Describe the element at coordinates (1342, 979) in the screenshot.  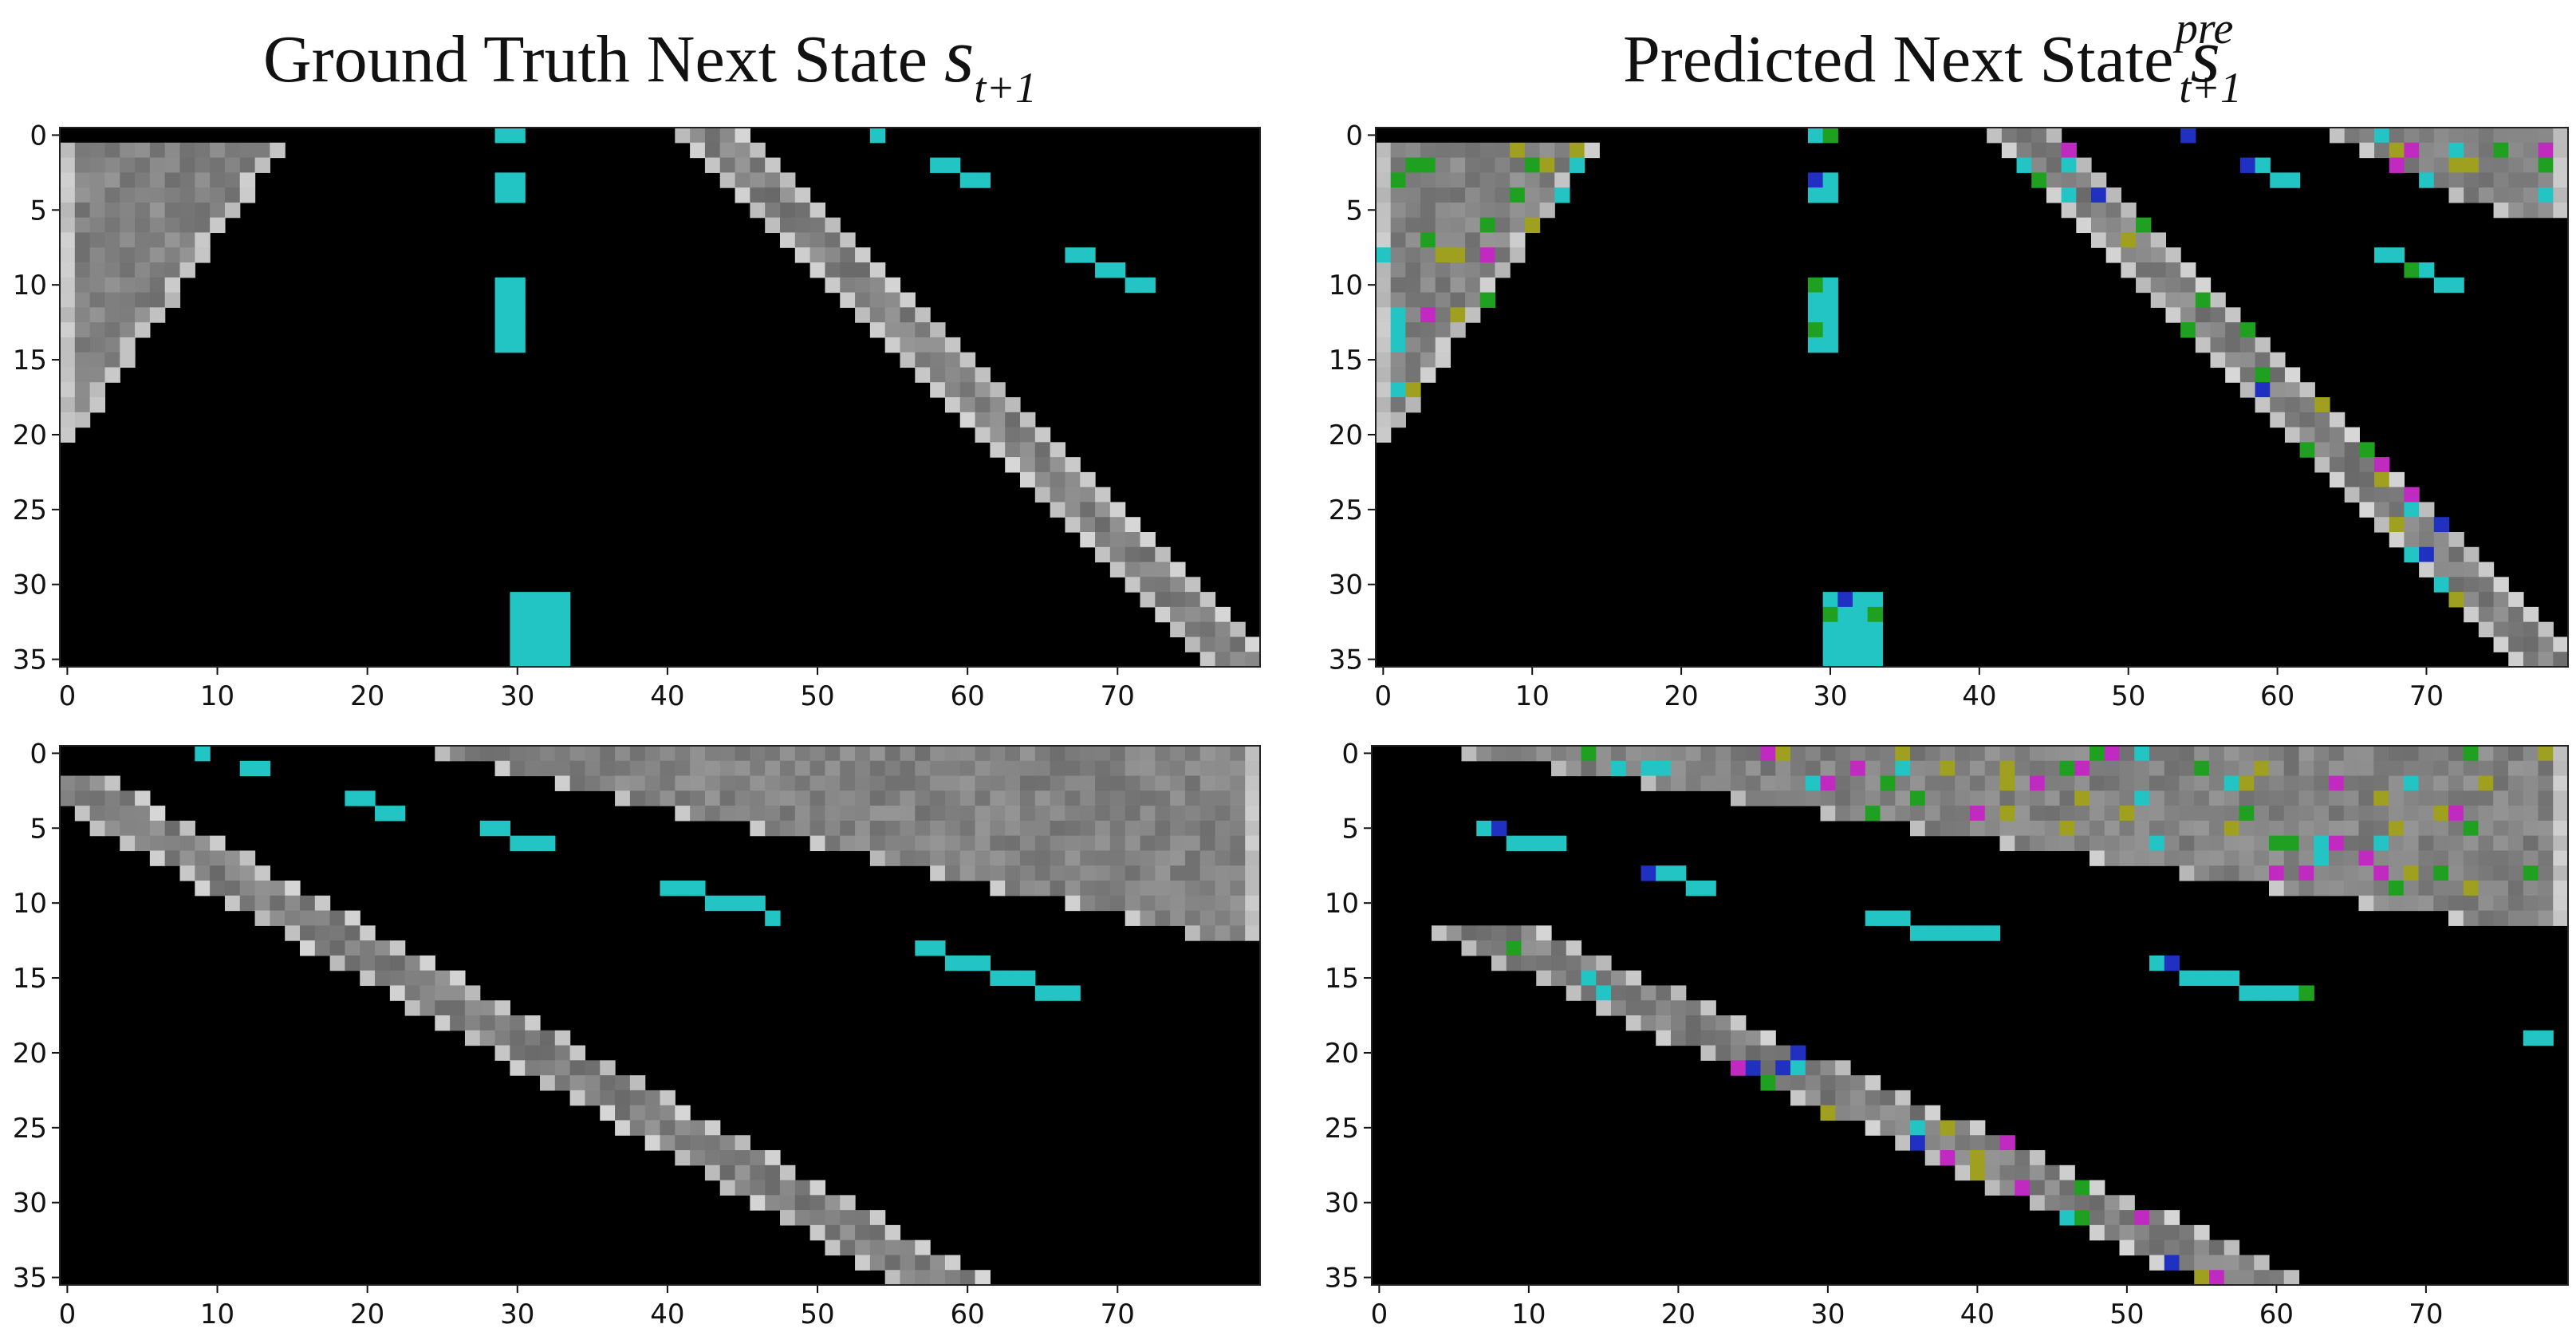
I see `y-tick-label: 15` at that location.